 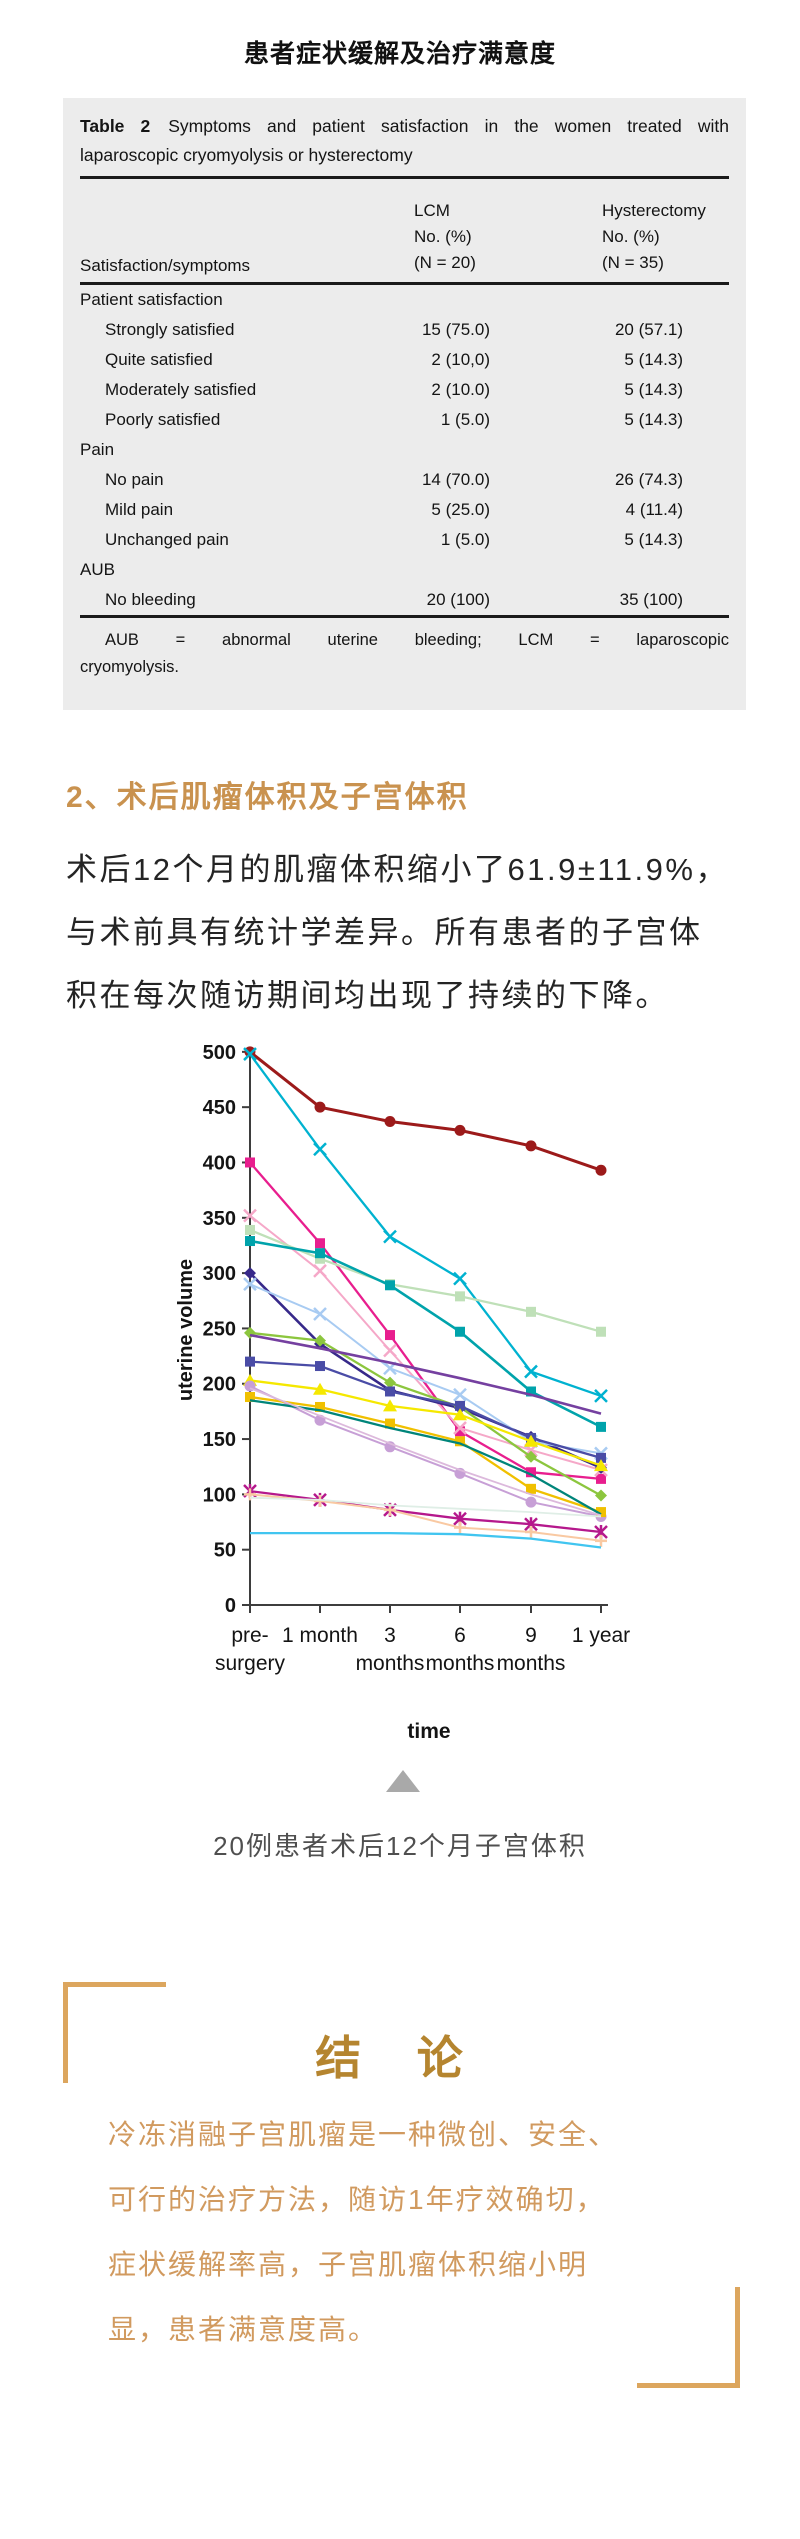 What do you see at coordinates (404, 177) in the screenshot?
I see `table-top-rule` at bounding box center [404, 177].